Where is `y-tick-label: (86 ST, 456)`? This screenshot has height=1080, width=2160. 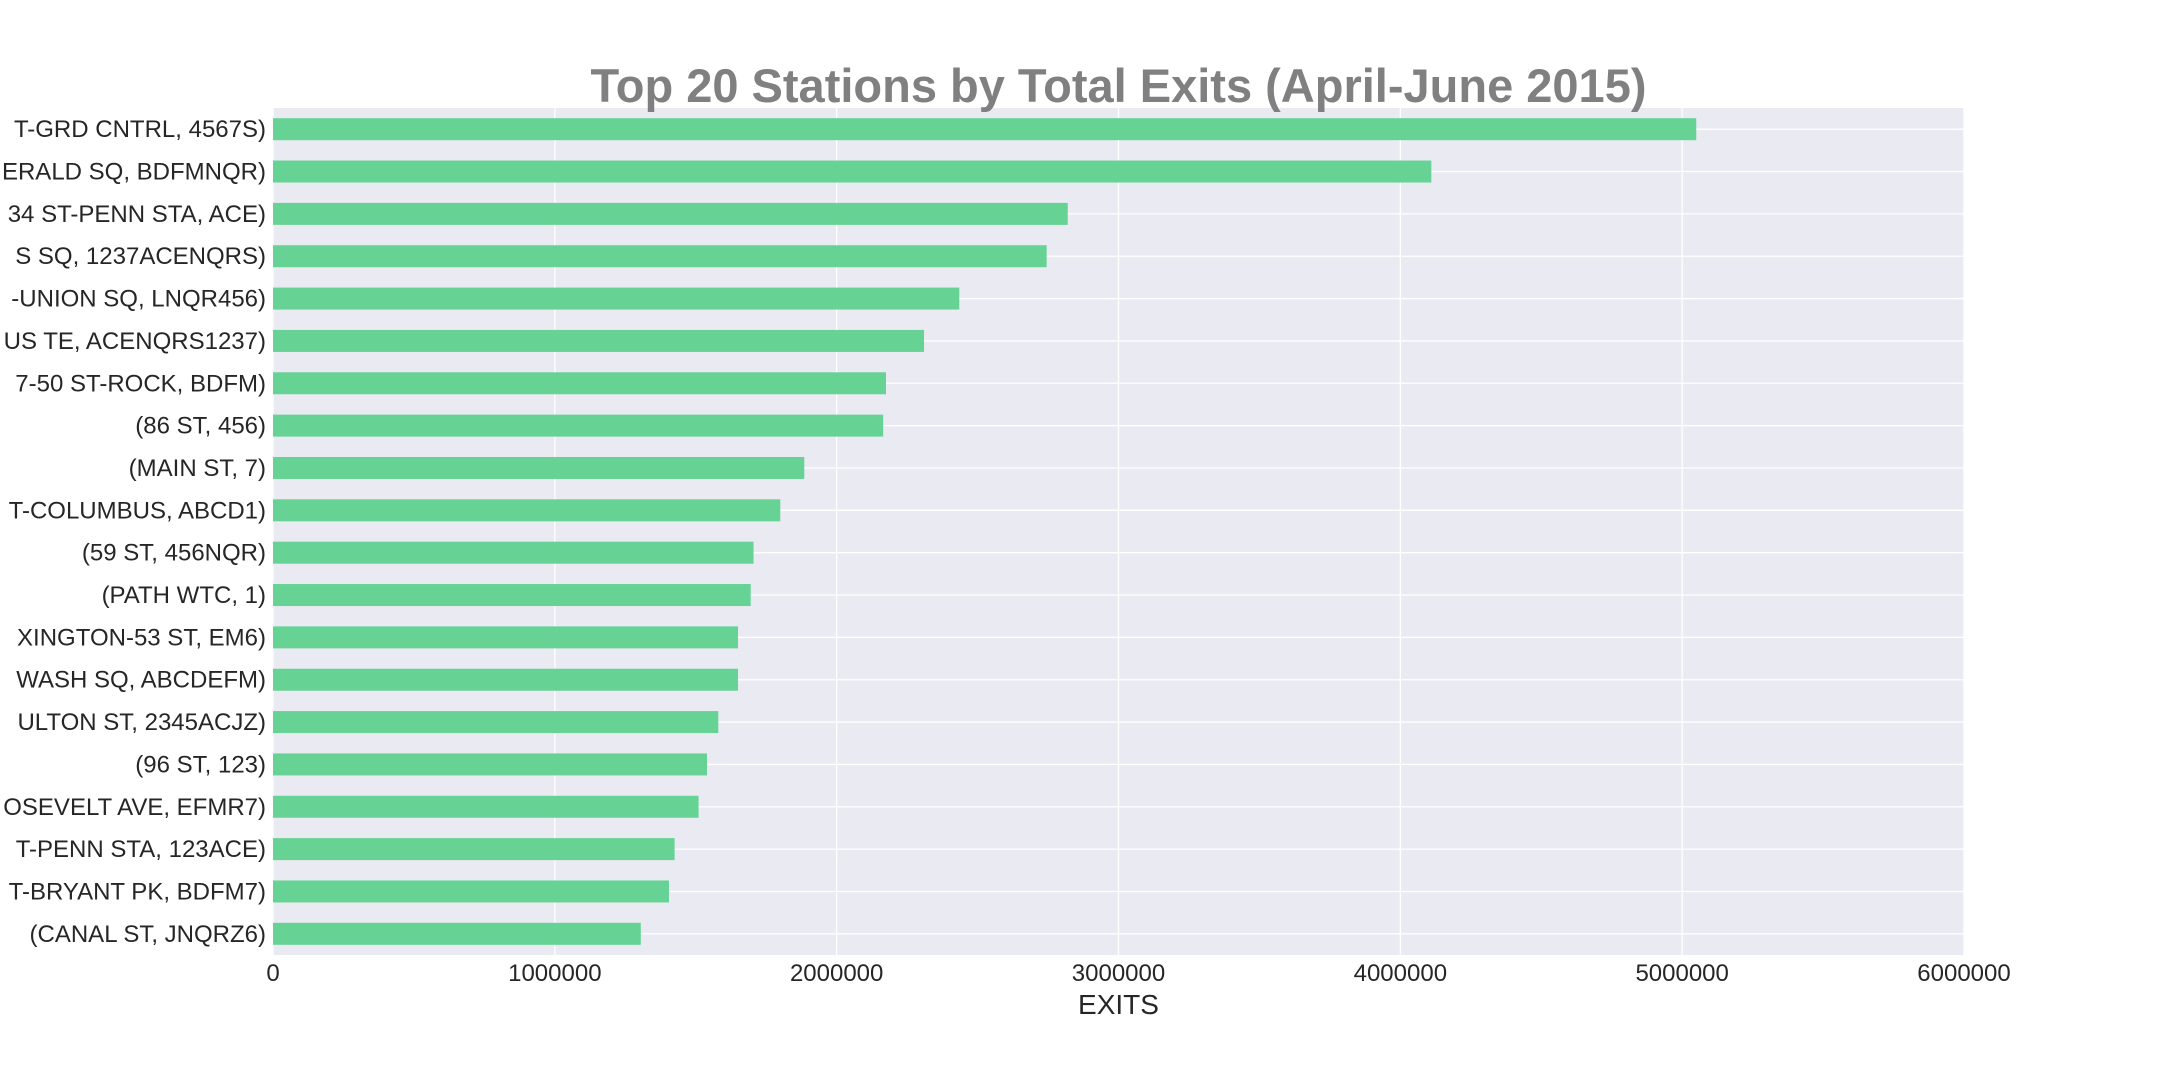 y-tick-label: (86 ST, 456) is located at coordinates (200, 426).